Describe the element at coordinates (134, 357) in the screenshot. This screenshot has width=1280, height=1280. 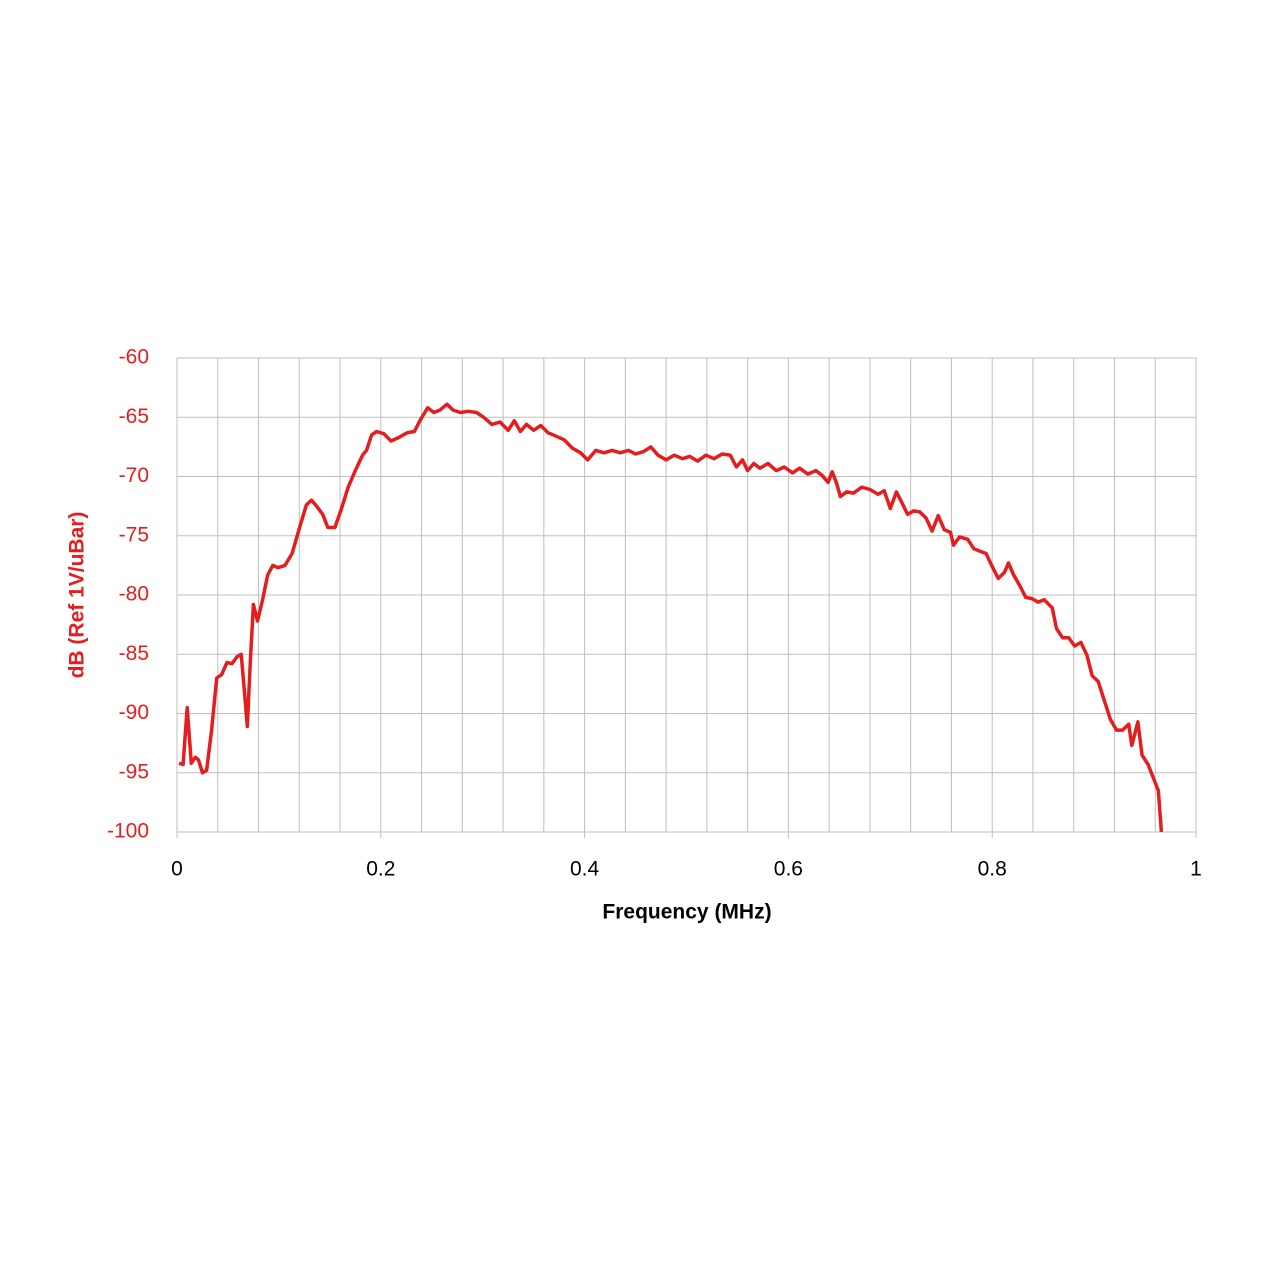
I see `y-tick-label: -60` at that location.